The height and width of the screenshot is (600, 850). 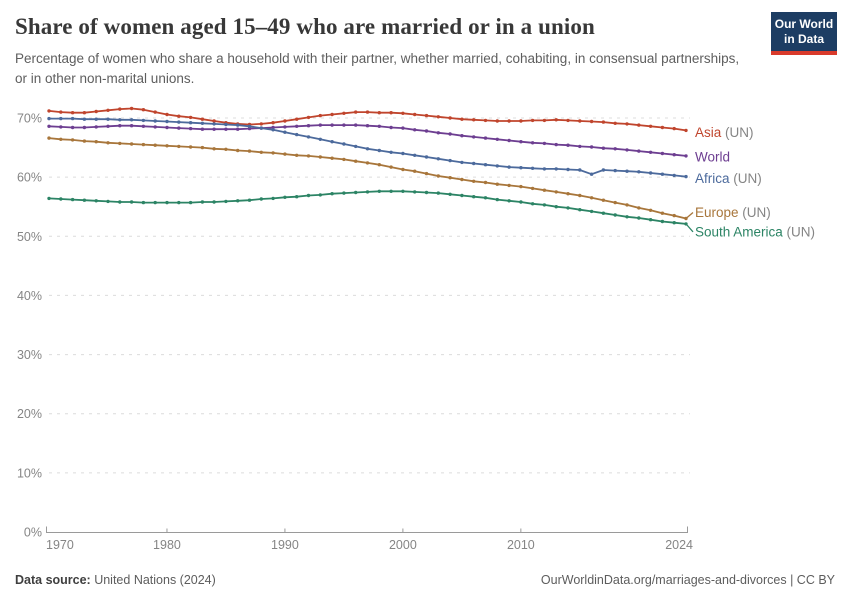 I want to click on series-asia-un-: Asia (UN), so click(x=400, y=123).